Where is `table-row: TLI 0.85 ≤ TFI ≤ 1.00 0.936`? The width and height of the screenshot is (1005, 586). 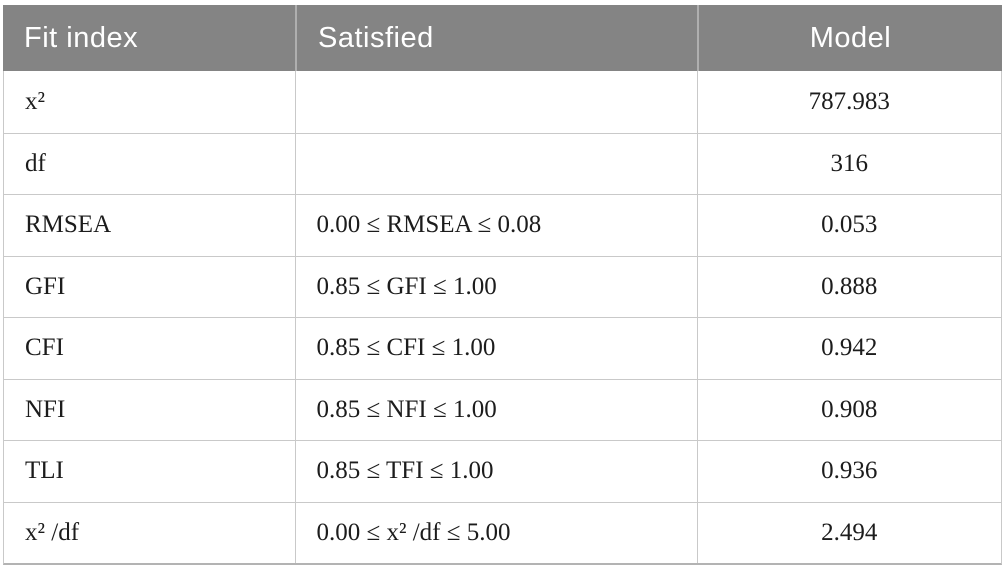 table-row: TLI 0.85 ≤ TFI ≤ 1.00 0.936 is located at coordinates (502, 471).